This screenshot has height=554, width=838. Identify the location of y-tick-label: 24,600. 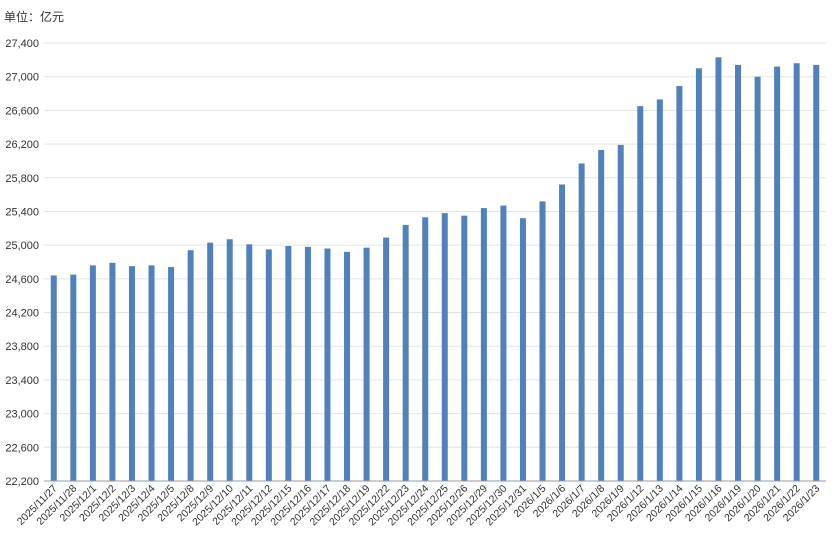
(22, 280).